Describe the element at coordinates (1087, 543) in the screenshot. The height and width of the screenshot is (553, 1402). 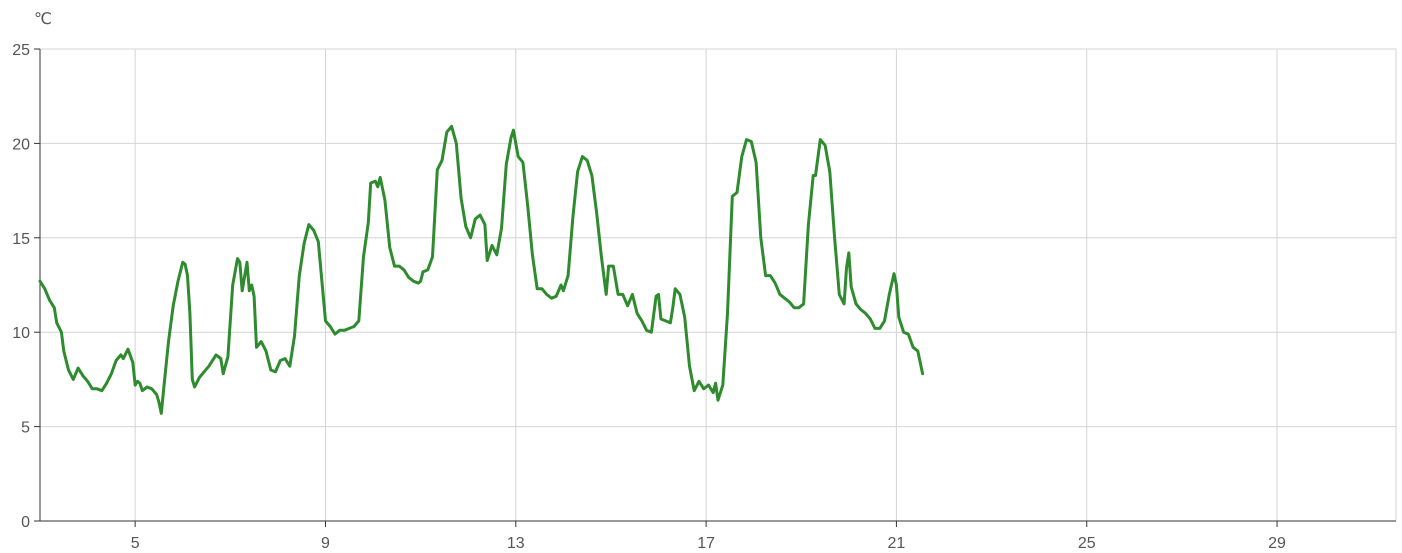
I see `x-tick-label-25: 25` at that location.